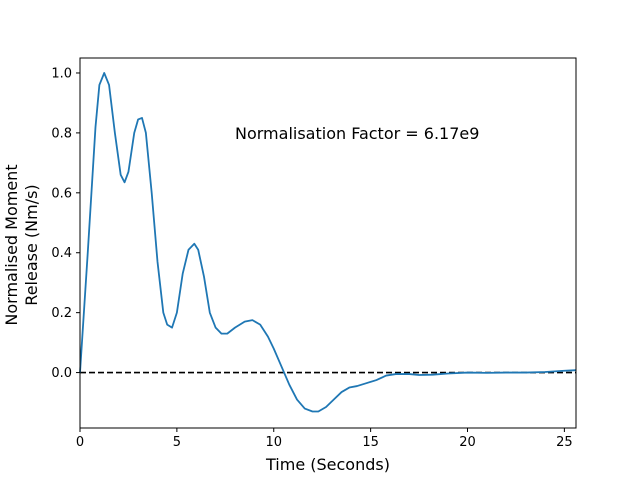  Describe the element at coordinates (31, 244) in the screenshot. I see `y-axis-label-line-2: Release (Nm/s)` at that location.